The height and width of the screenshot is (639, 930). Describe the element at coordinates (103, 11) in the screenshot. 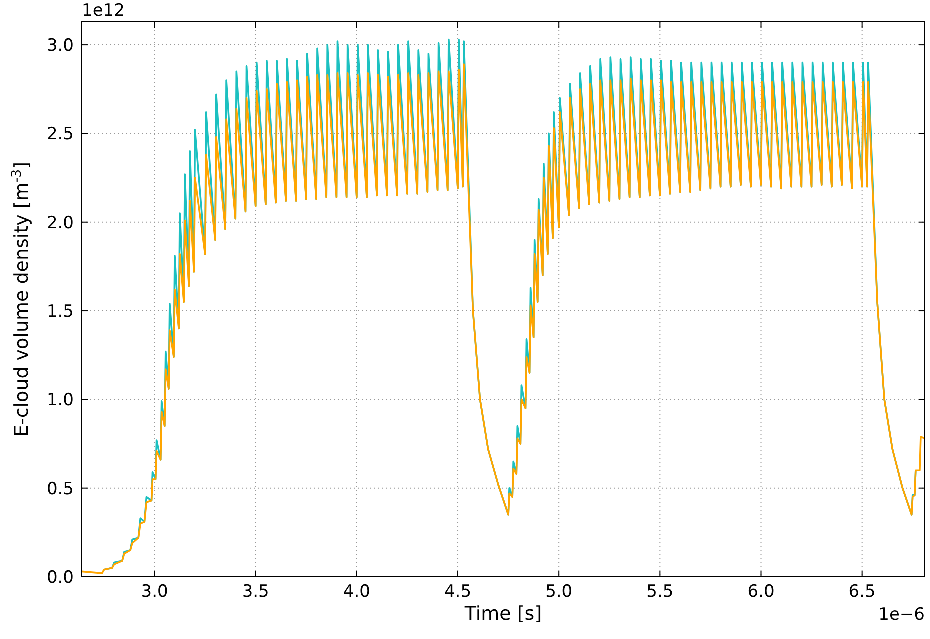

I see `text: 1e12` at that location.